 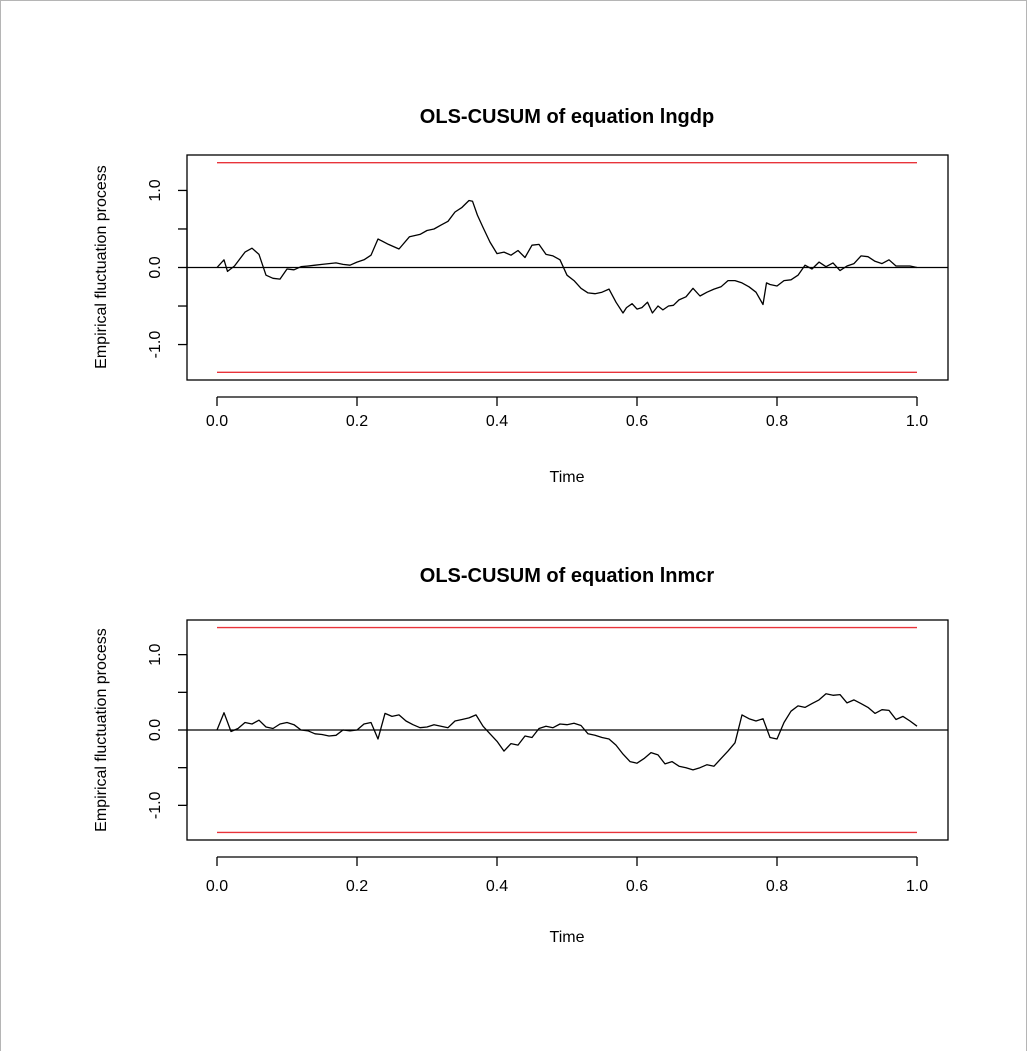 What do you see at coordinates (567, 576) in the screenshot?
I see `chart-title: OLS-CUSUM of equation lnmcr` at bounding box center [567, 576].